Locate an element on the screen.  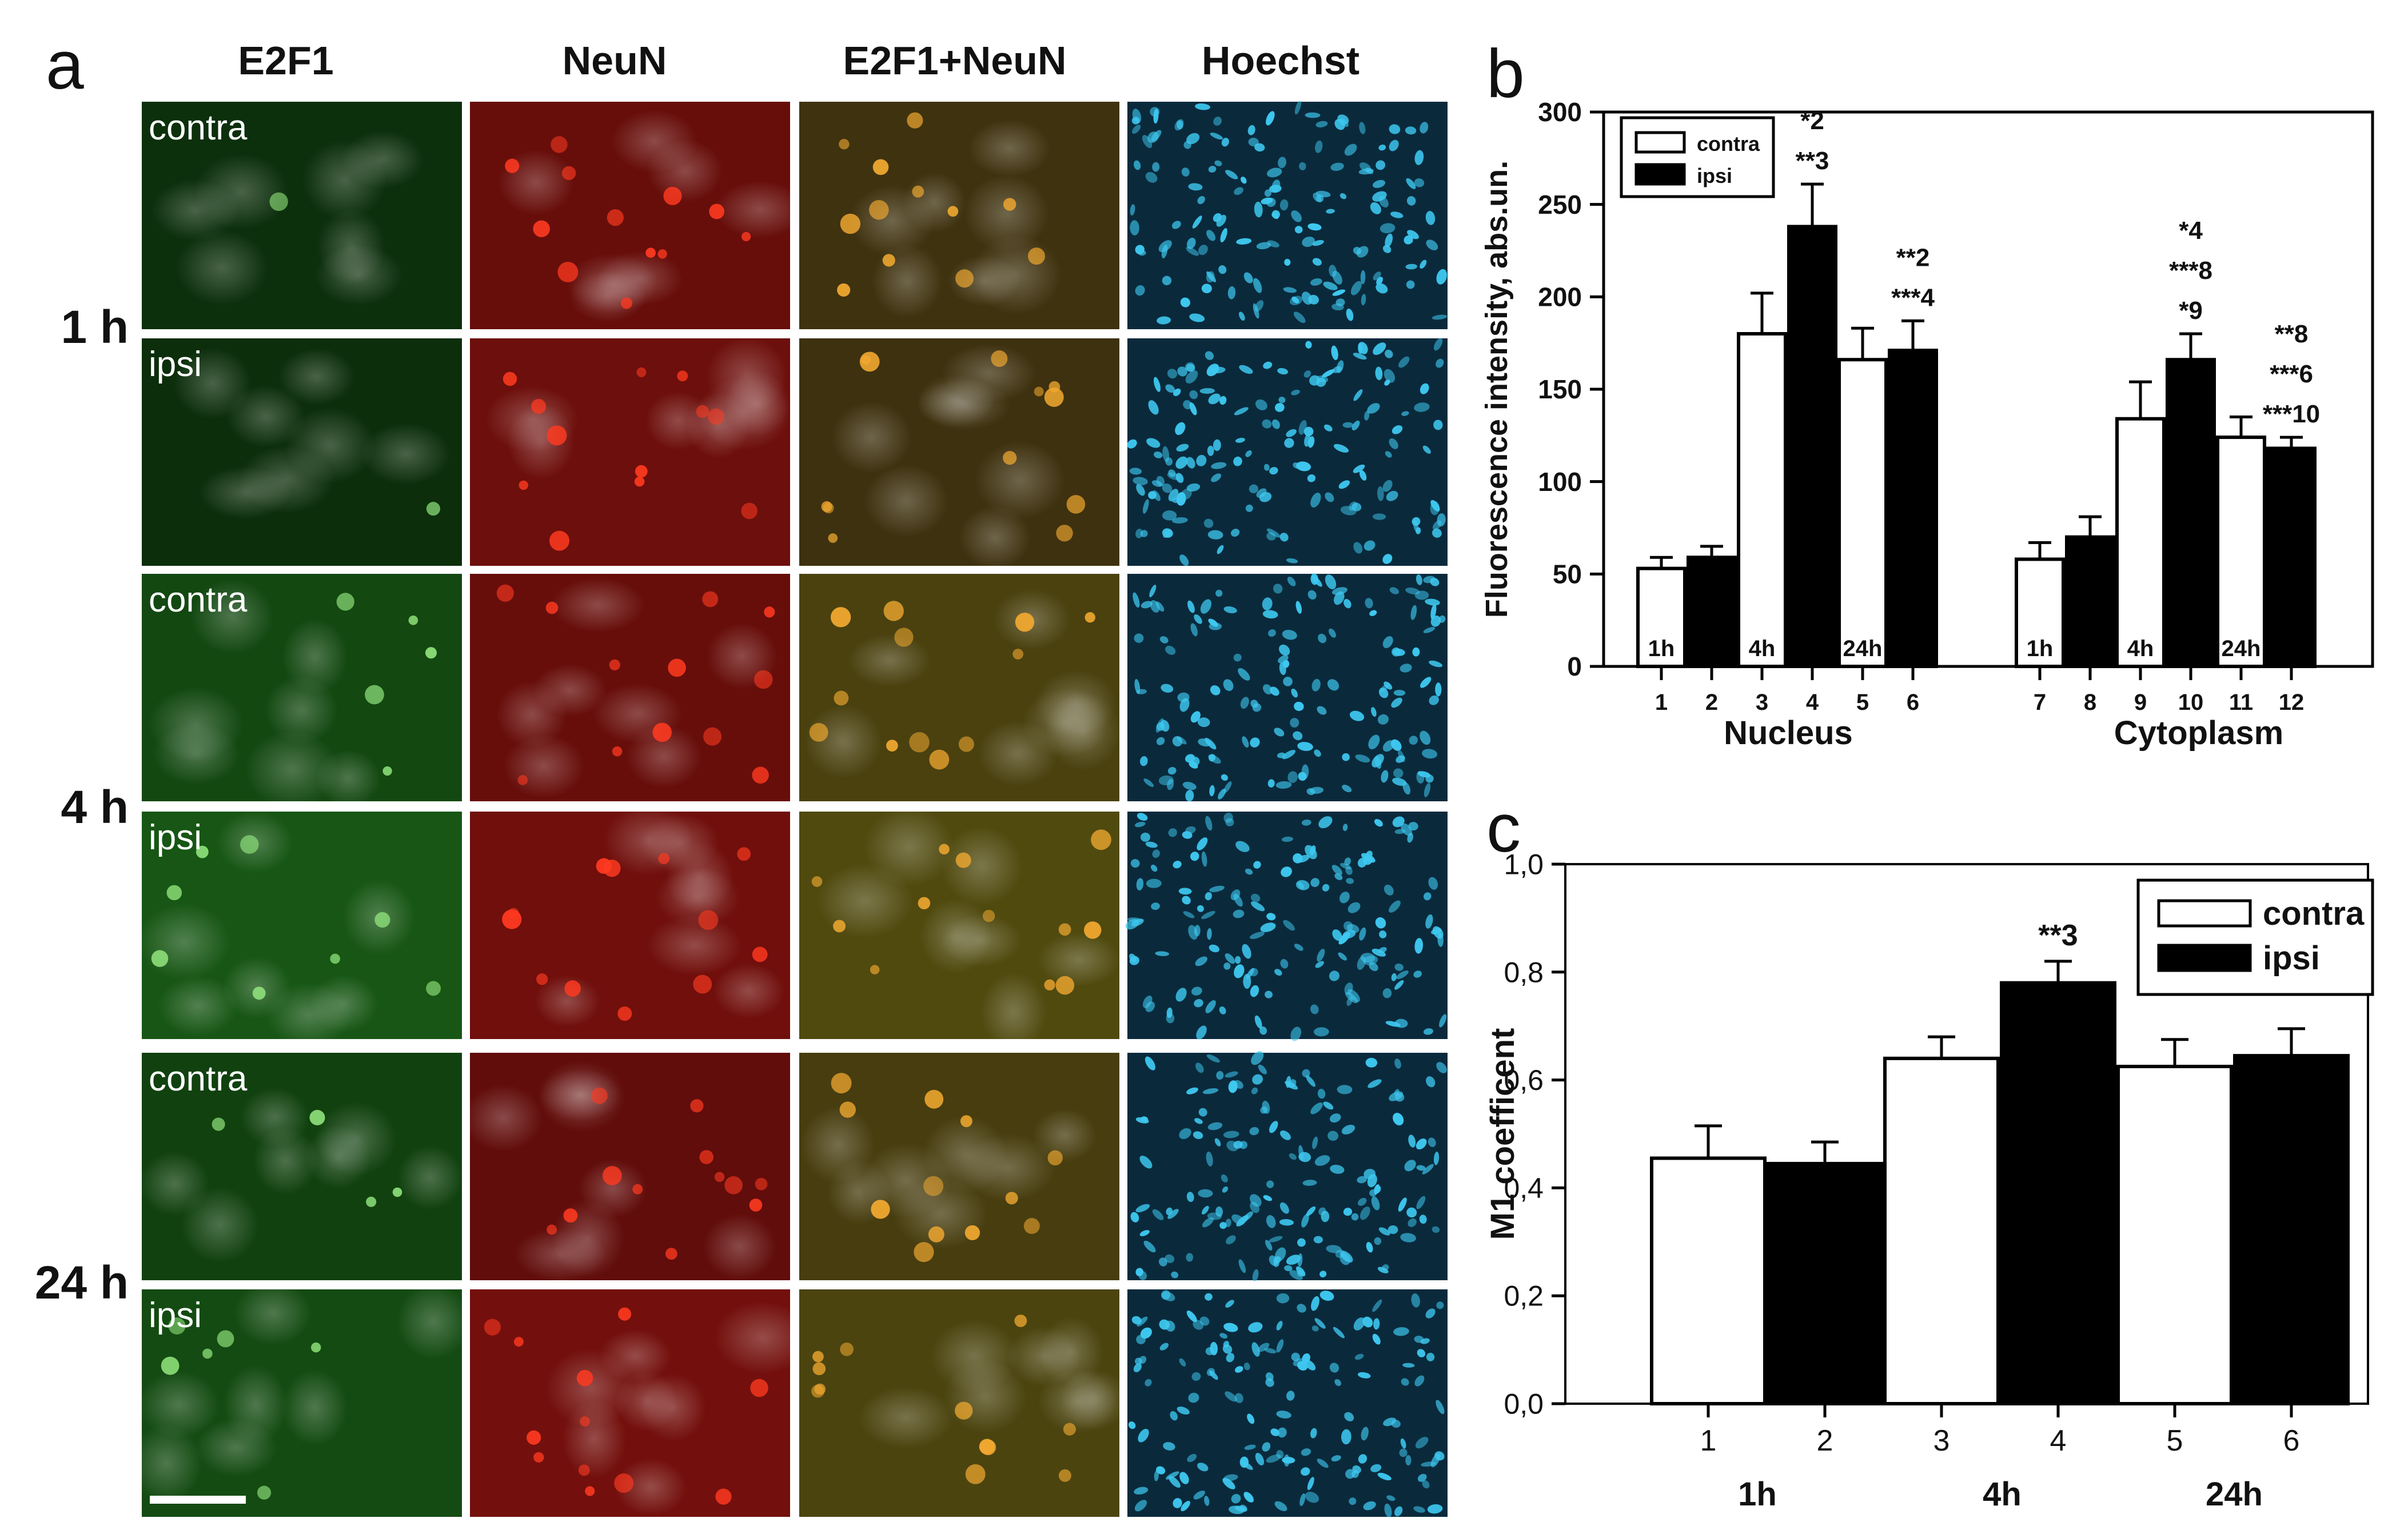
x-tick-label: 10 is located at coordinates (2191, 702).